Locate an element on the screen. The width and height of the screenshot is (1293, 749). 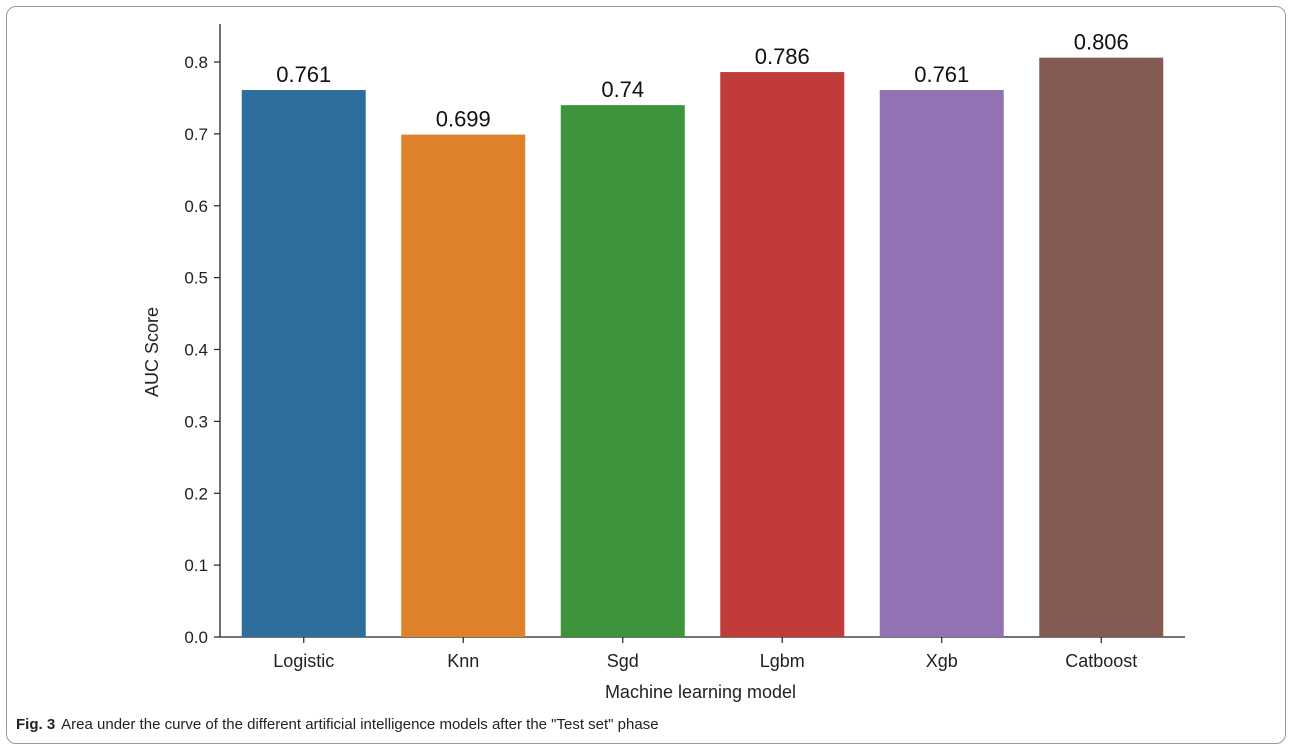
y-tick-label: 0.5 is located at coordinates (196, 278).